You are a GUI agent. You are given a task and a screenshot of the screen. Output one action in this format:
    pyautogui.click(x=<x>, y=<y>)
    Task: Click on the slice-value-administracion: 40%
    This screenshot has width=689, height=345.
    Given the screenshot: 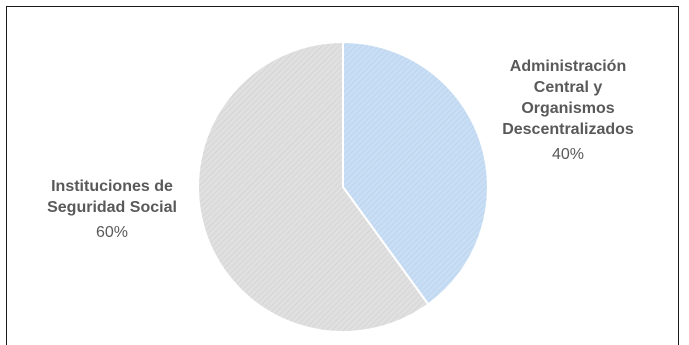 What is the action you would take?
    pyautogui.click(x=568, y=154)
    